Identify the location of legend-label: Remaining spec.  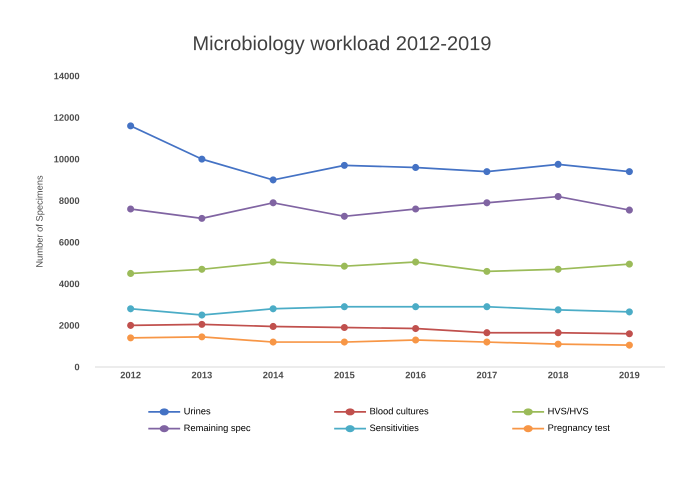
(217, 428).